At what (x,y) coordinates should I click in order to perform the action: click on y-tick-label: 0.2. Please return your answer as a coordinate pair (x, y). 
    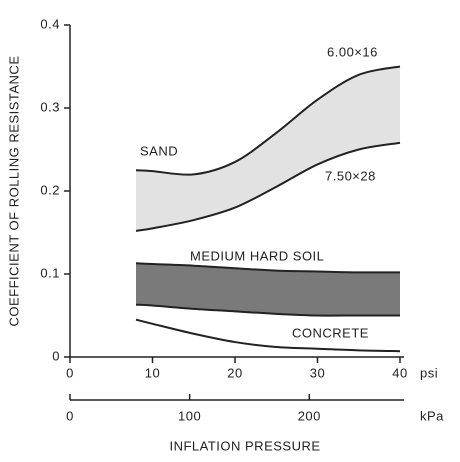
    Looking at the image, I should click on (50, 189).